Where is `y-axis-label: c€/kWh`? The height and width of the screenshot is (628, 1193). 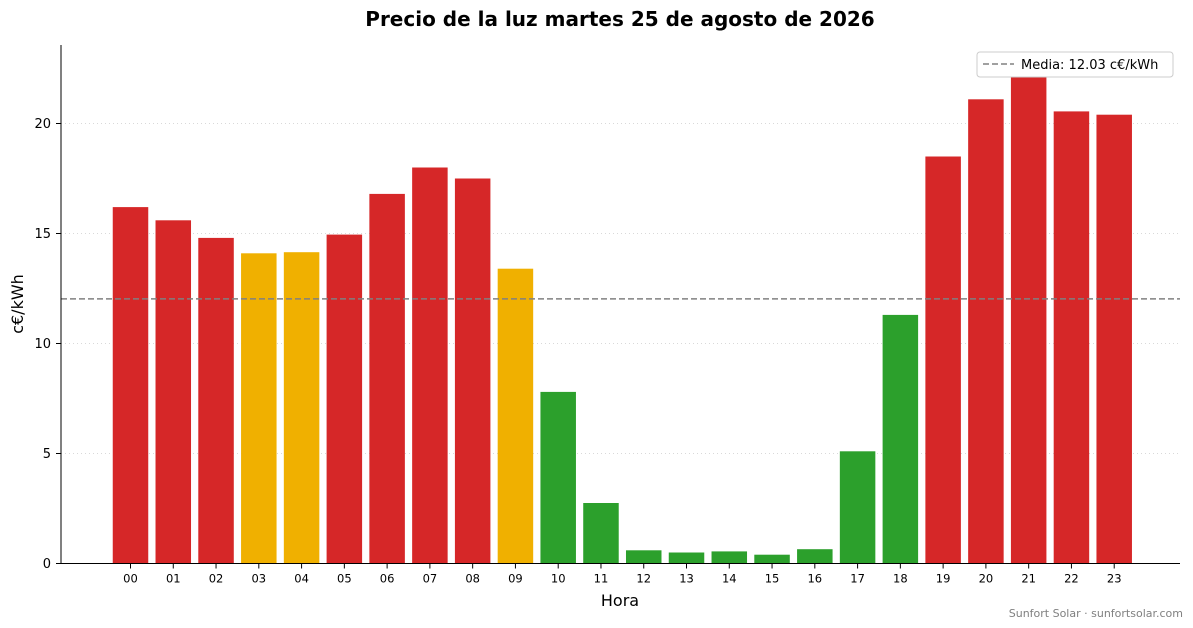 y-axis-label: c€/kWh is located at coordinates (17, 304).